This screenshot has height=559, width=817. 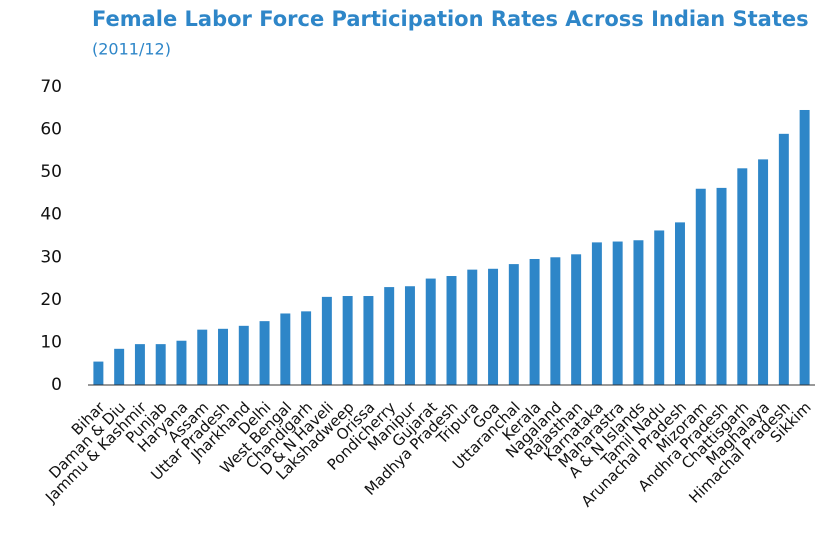 I want to click on chart-subtitle: (2011/12), so click(x=131, y=49).